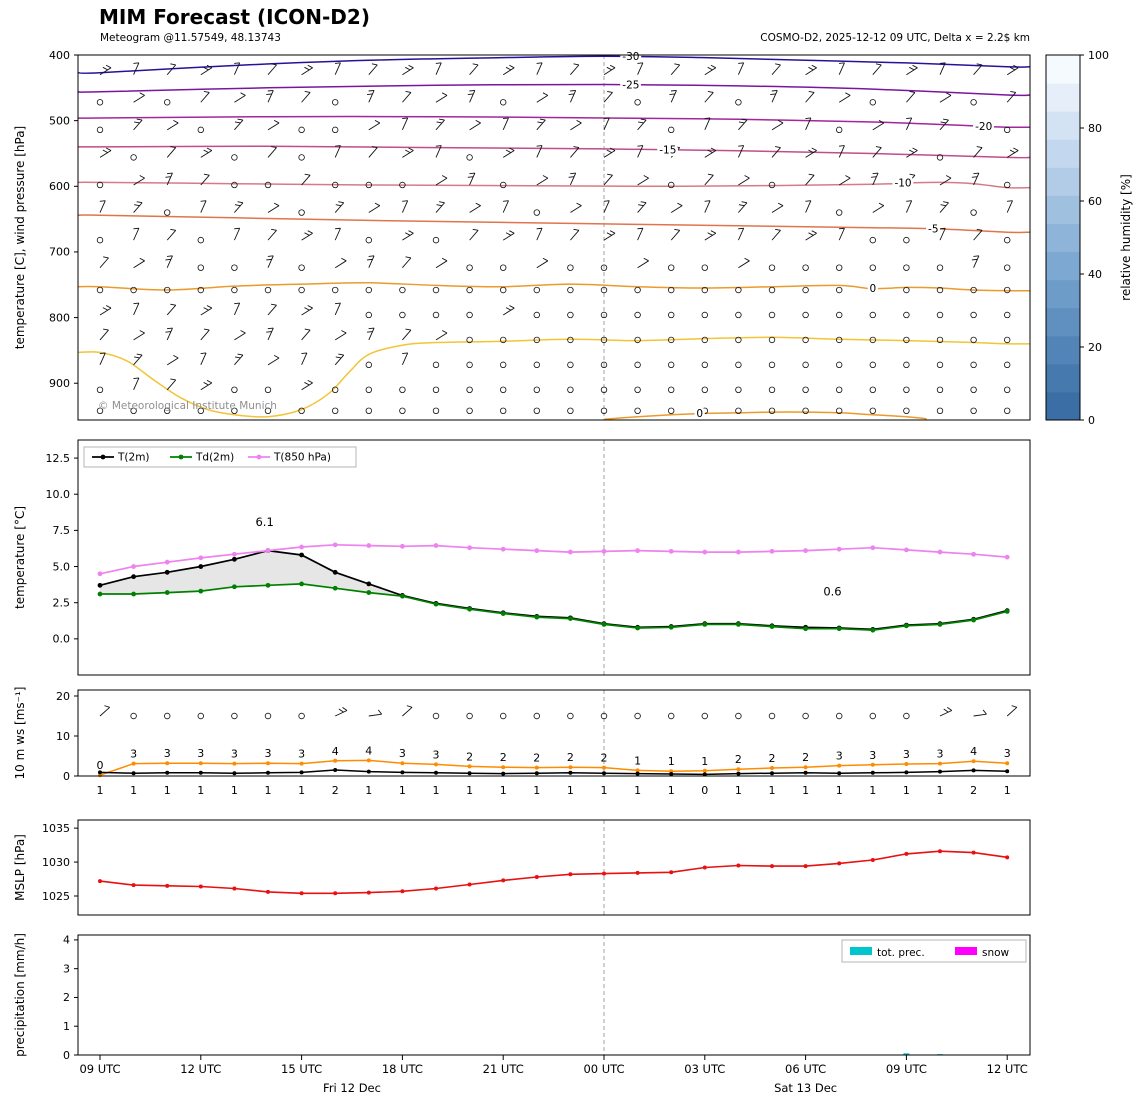  What do you see at coordinates (301, 1069) in the screenshot?
I see `svg-text: 15 UTC` at bounding box center [301, 1069].